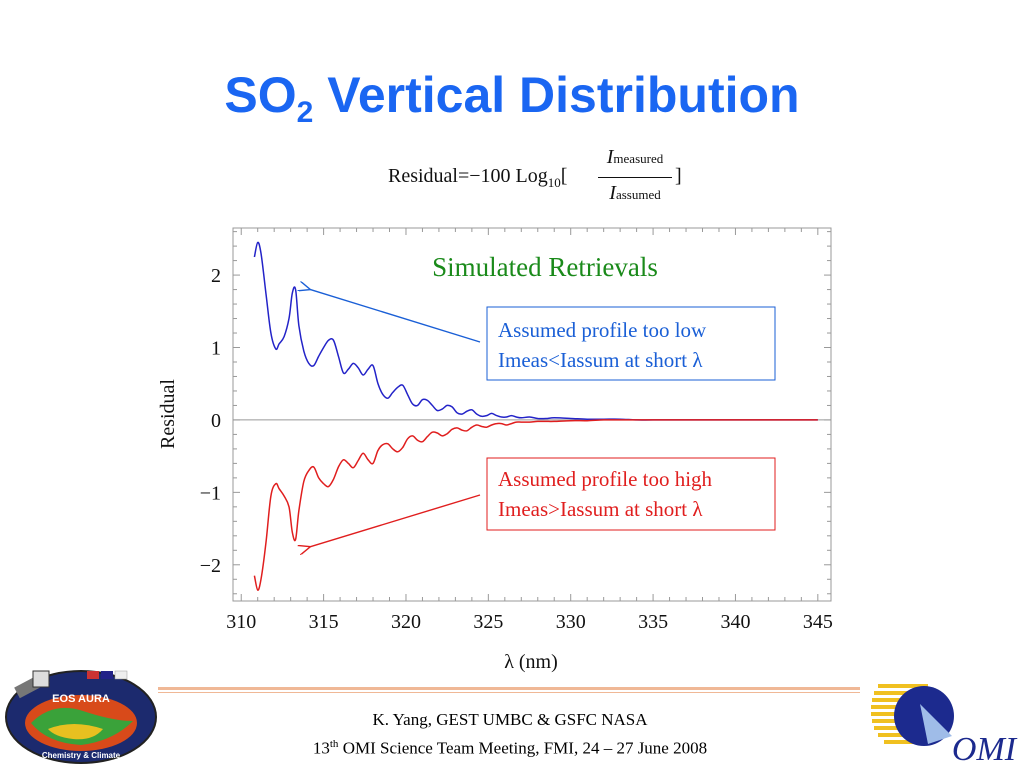 This screenshot has width=1024, height=768. What do you see at coordinates (81, 755) in the screenshot?
I see `svg-text: Chemistry & Climate` at bounding box center [81, 755].